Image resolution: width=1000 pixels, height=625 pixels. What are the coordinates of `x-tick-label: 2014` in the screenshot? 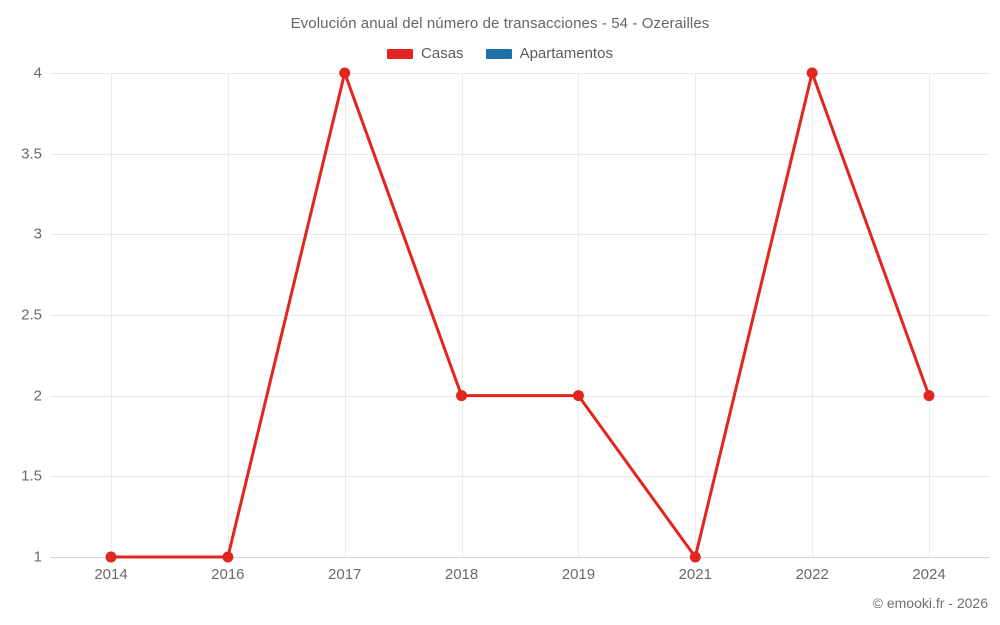 It's located at (111, 574).